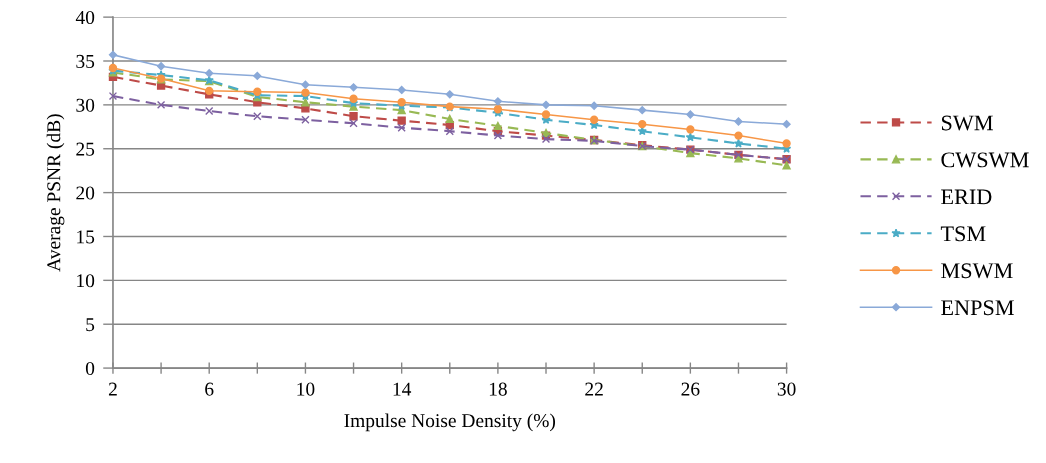 The width and height of the screenshot is (1046, 463). I want to click on x-tick-label: 26, so click(690, 389).